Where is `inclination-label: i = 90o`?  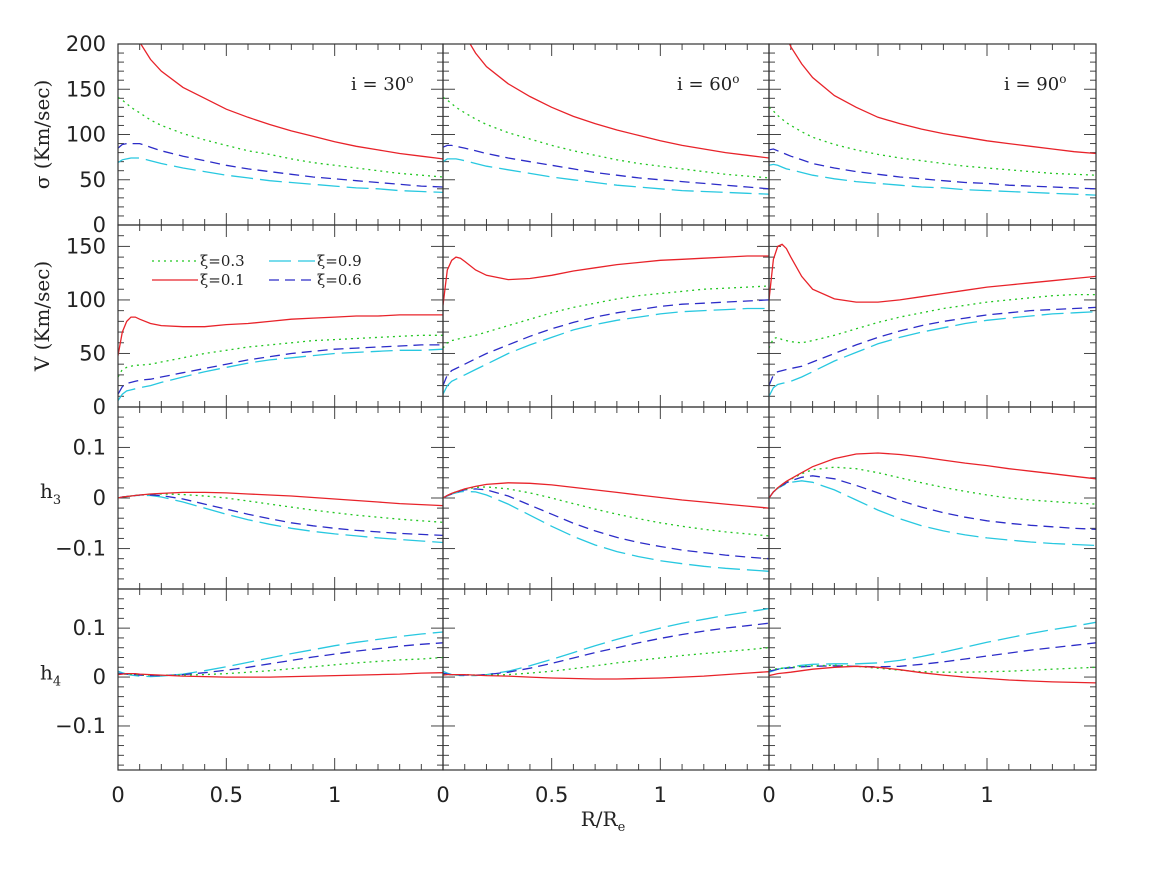
inclination-label: i = 90o is located at coordinates (1035, 83).